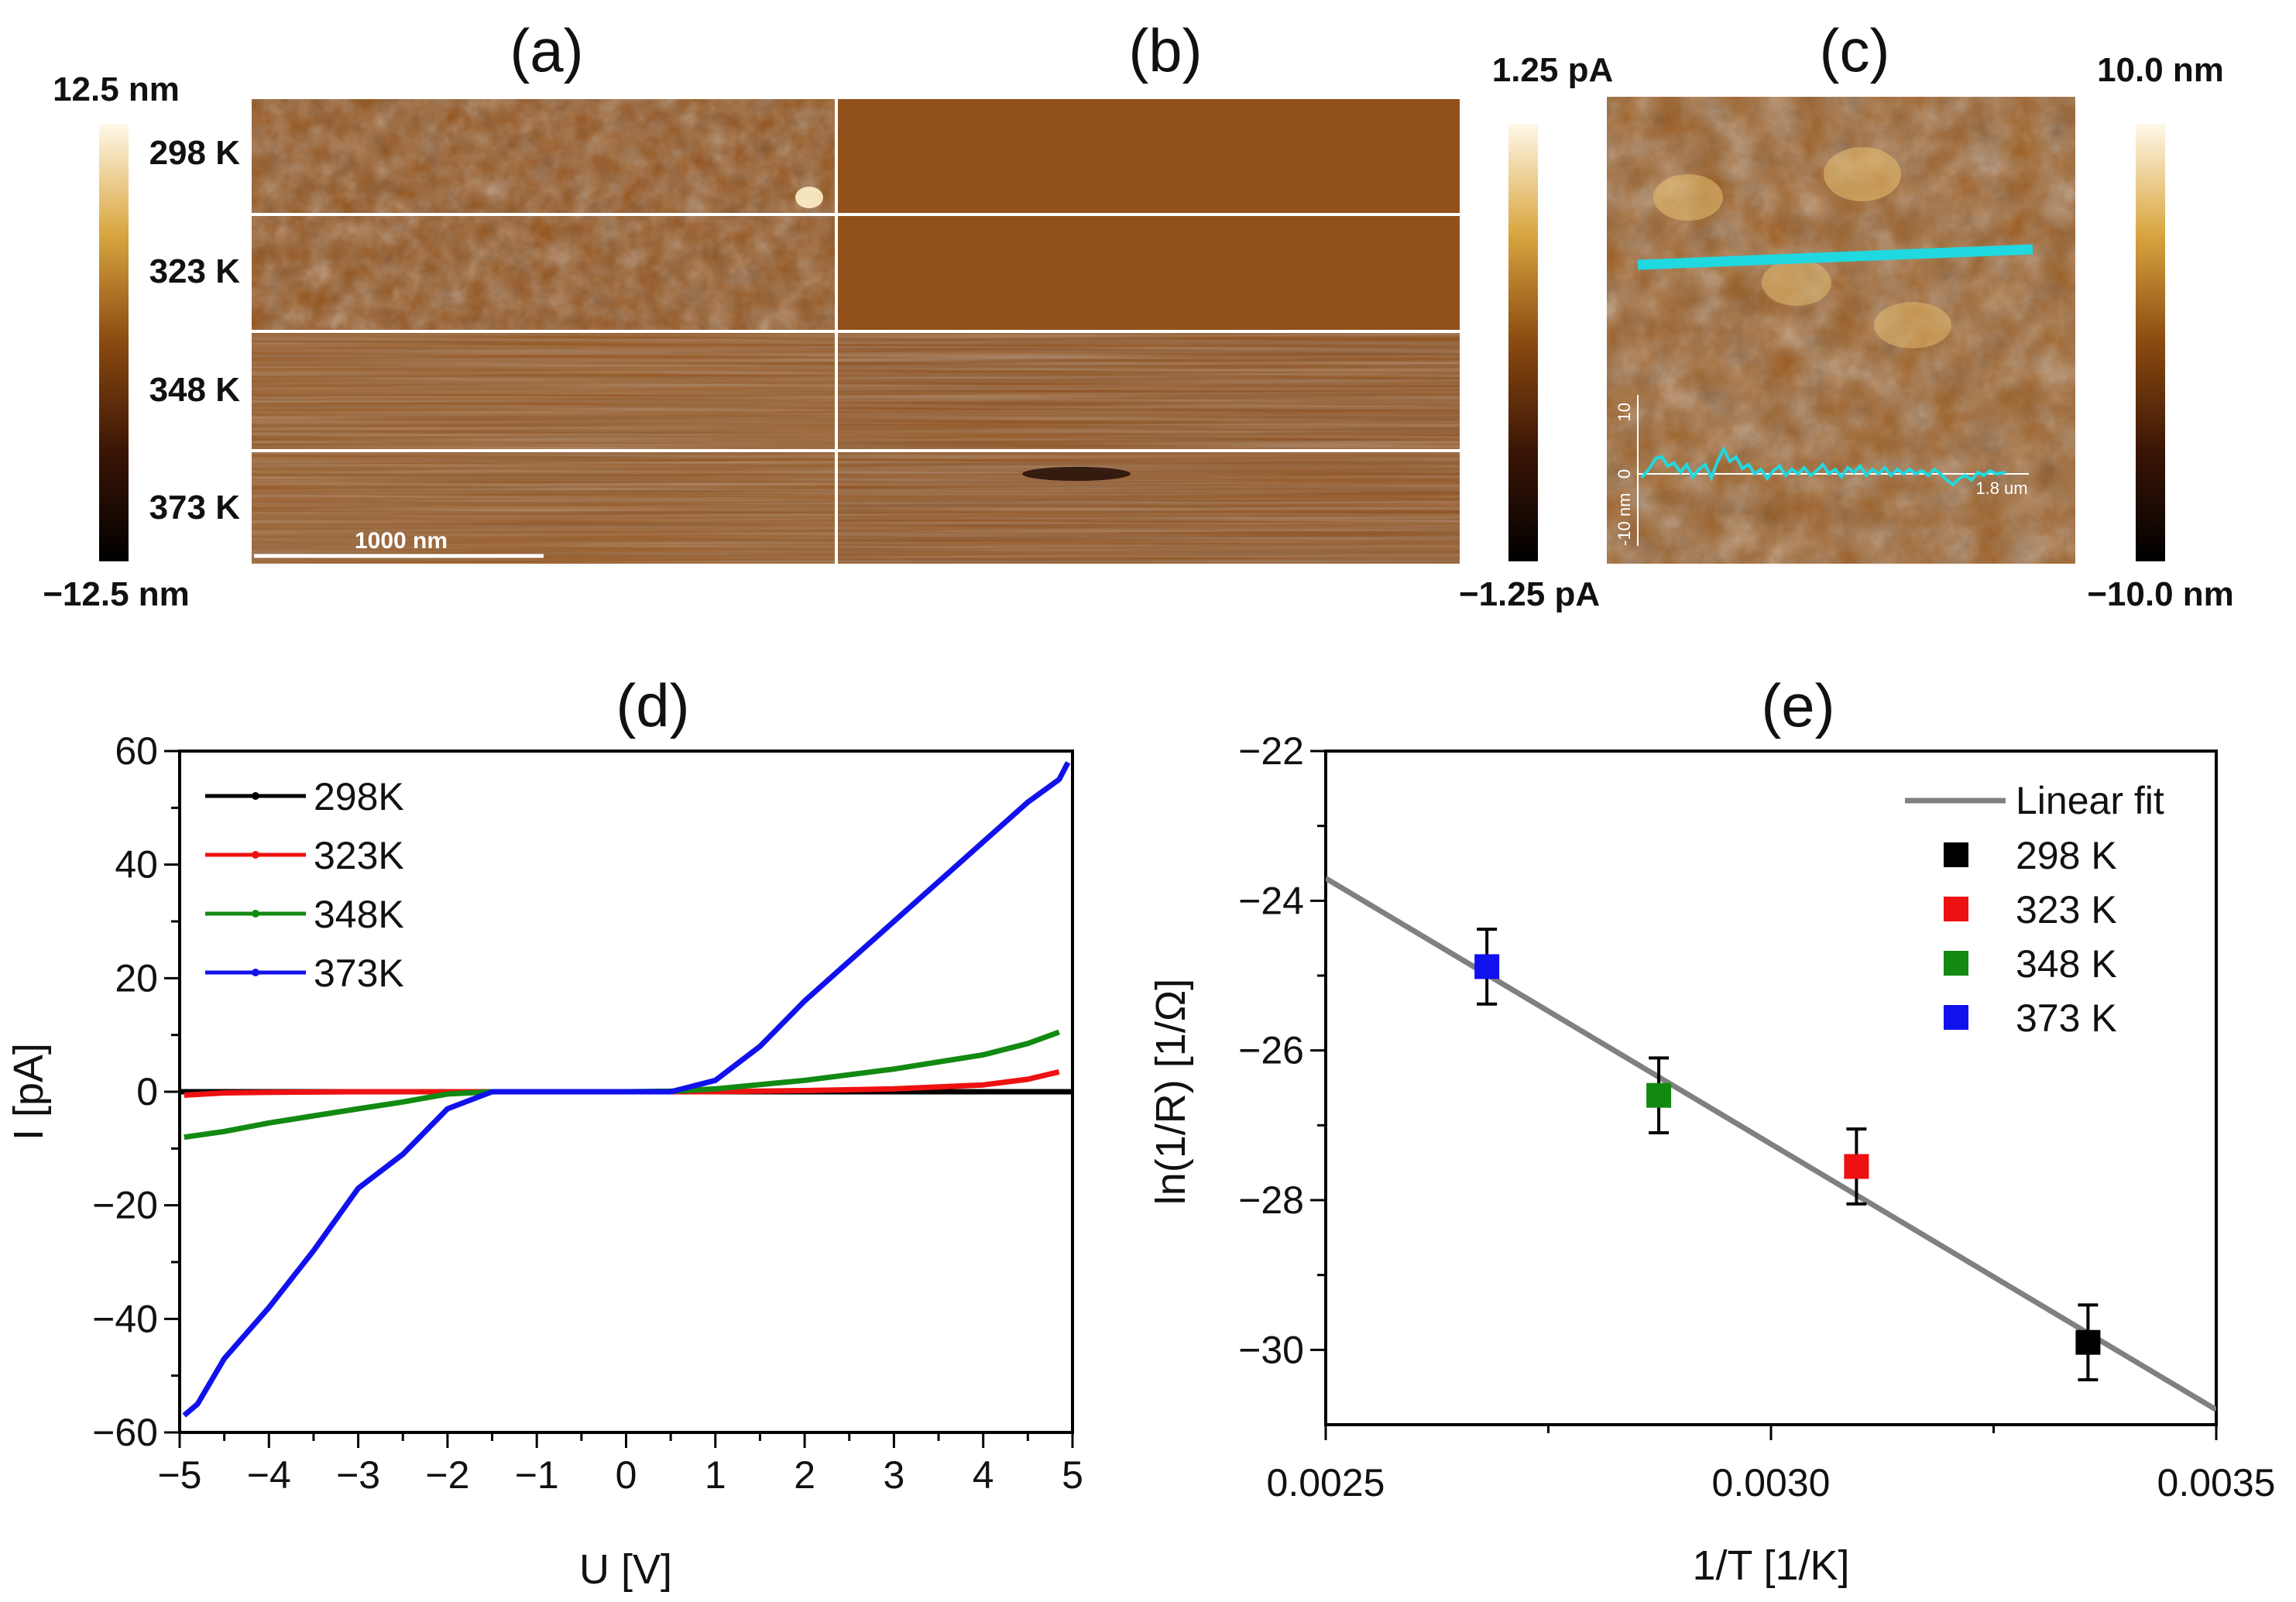 This screenshot has width=2296, height=1602. Describe the element at coordinates (1855, 50) in the screenshot. I see `panel-c-label: (c)` at that location.